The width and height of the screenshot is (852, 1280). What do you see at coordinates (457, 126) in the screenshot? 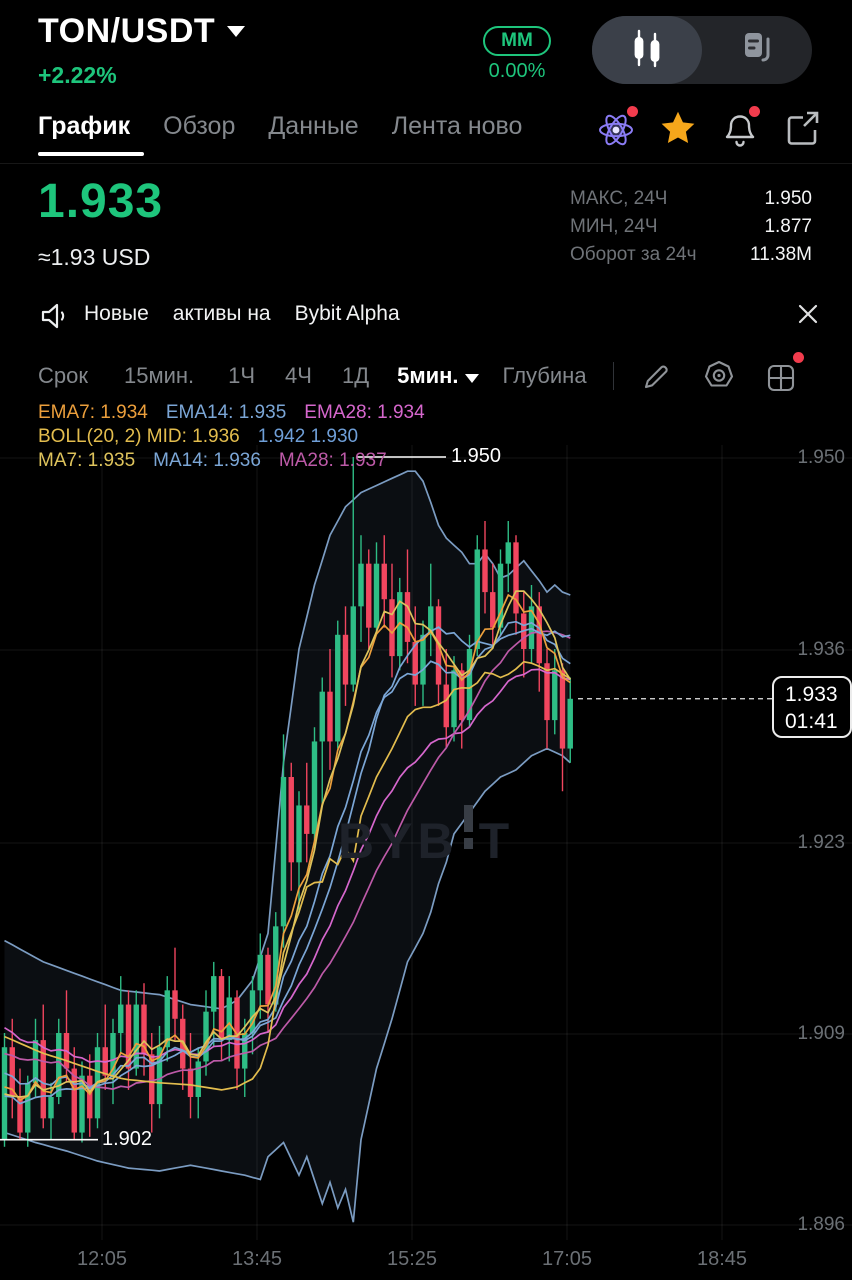
I see `tab-news-feed: Лента ново` at bounding box center [457, 126].